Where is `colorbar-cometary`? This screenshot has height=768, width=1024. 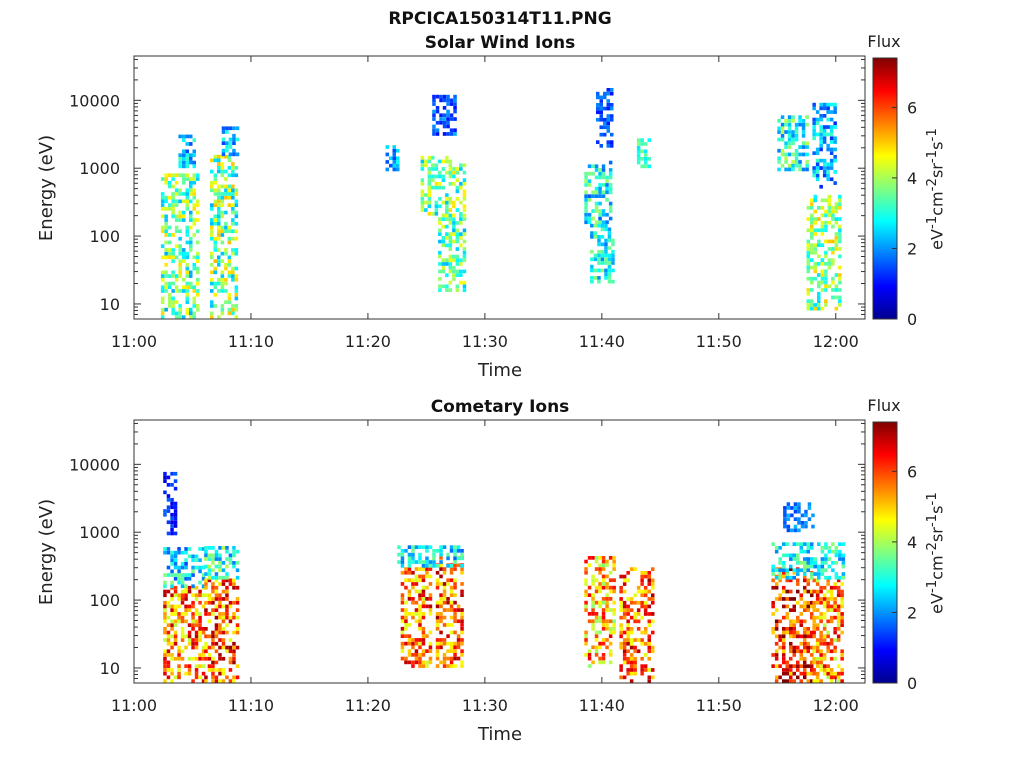 colorbar-cometary is located at coordinates (885, 552).